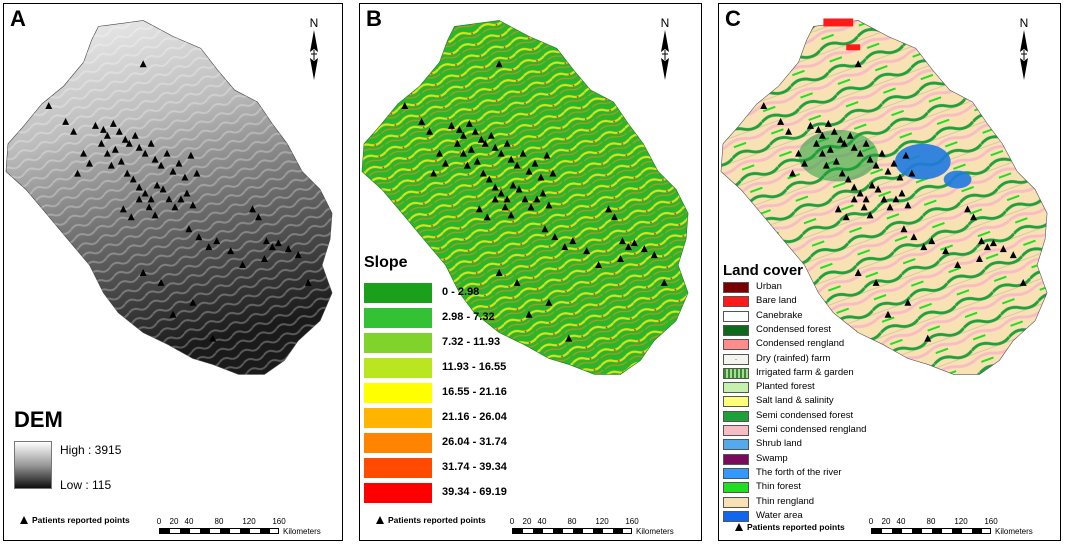 The height and width of the screenshot is (546, 1065). I want to click on scale-bar-graphic, so click(572, 531).